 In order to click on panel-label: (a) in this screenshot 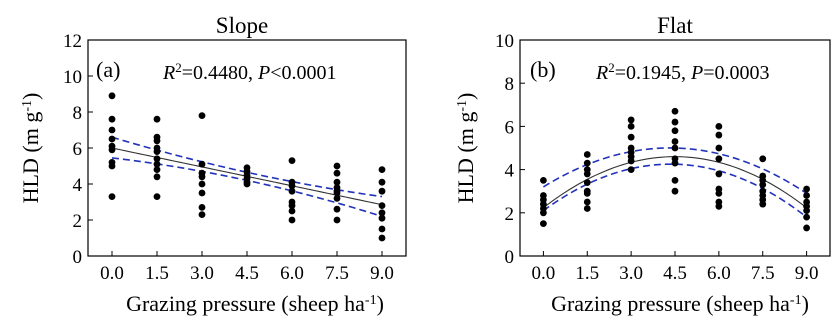, I will do `click(108, 69)`.